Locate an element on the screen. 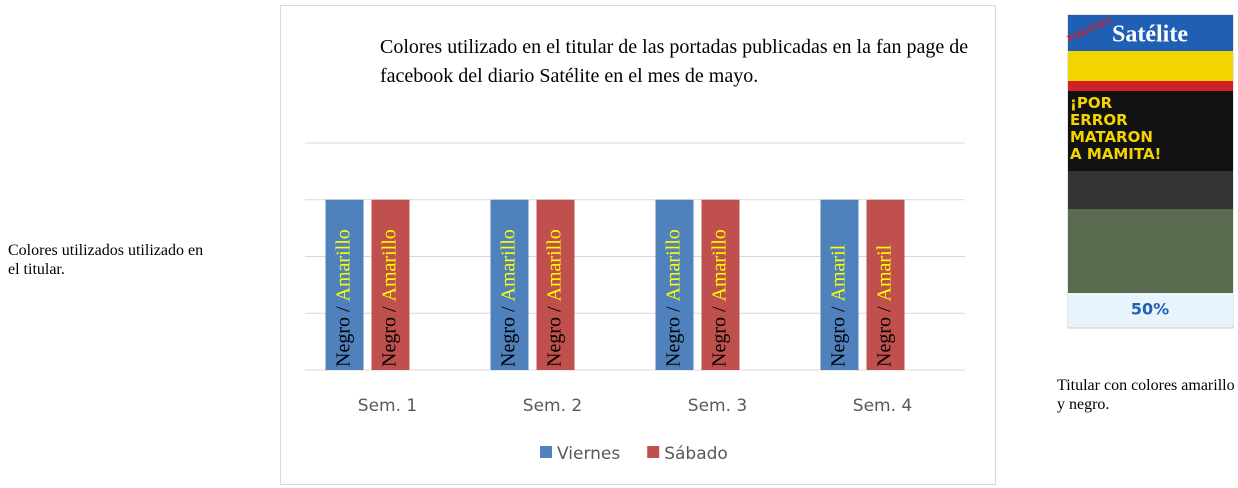  x-tick-label: Sem. 2 is located at coordinates (552, 406).